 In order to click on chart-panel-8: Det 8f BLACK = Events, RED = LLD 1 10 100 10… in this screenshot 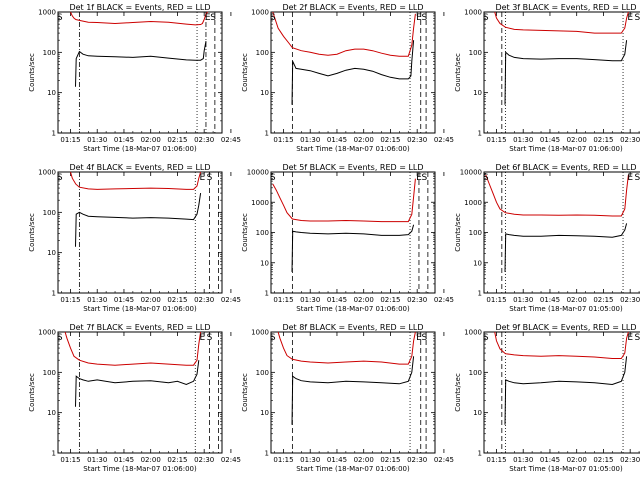, I will do `click(347, 398)`.